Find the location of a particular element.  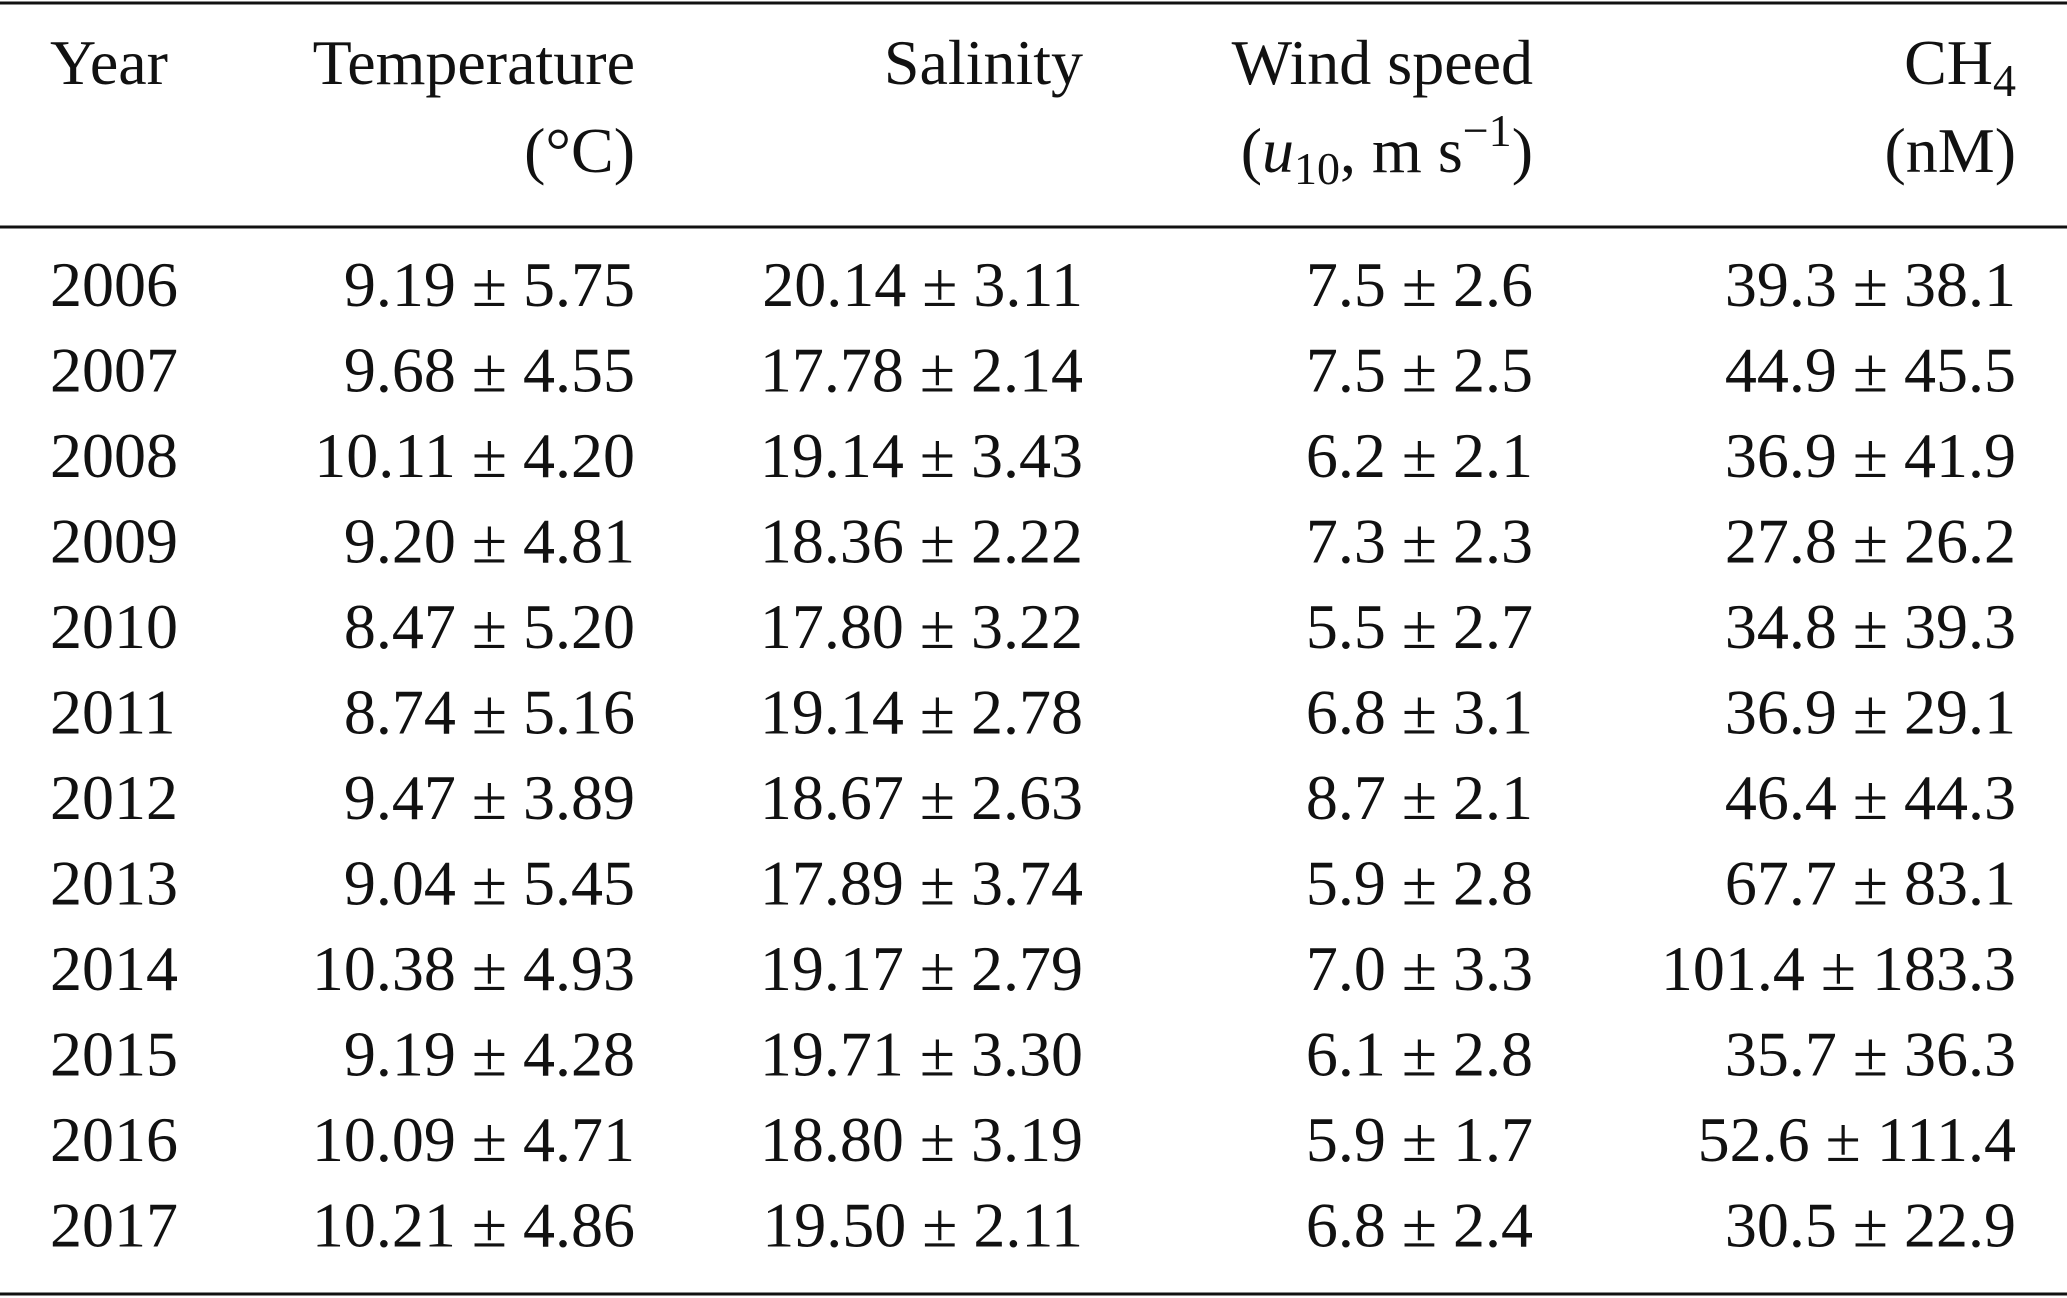

header-wind-unit: (u10, m s−1) is located at coordinates (1387, 149).